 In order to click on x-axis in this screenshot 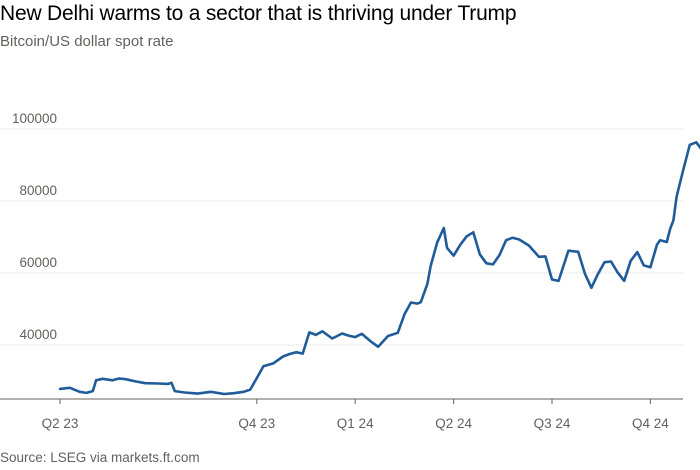, I will do `click(341, 401)`.